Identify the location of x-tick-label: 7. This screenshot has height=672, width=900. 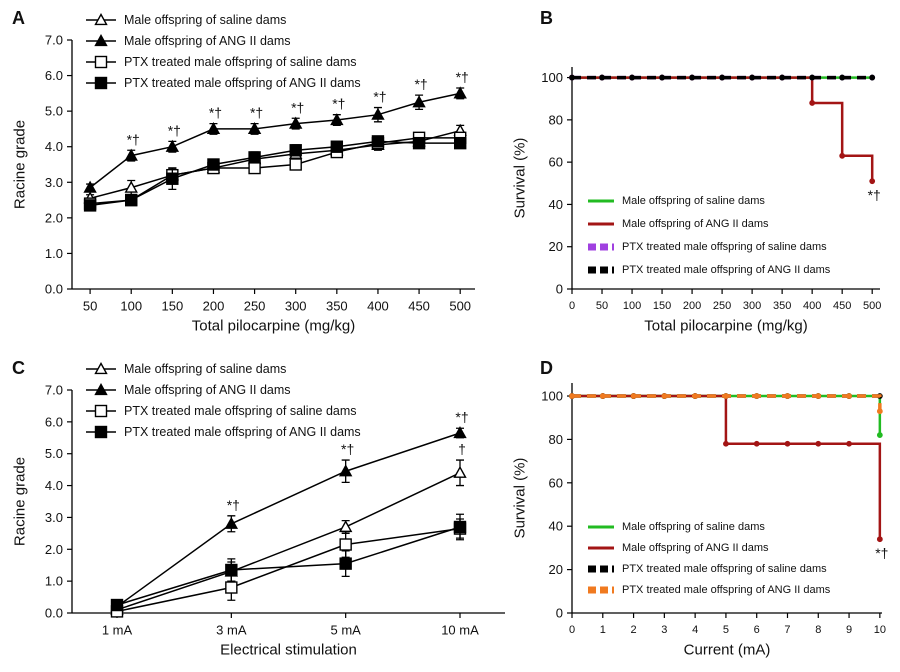
(787, 630).